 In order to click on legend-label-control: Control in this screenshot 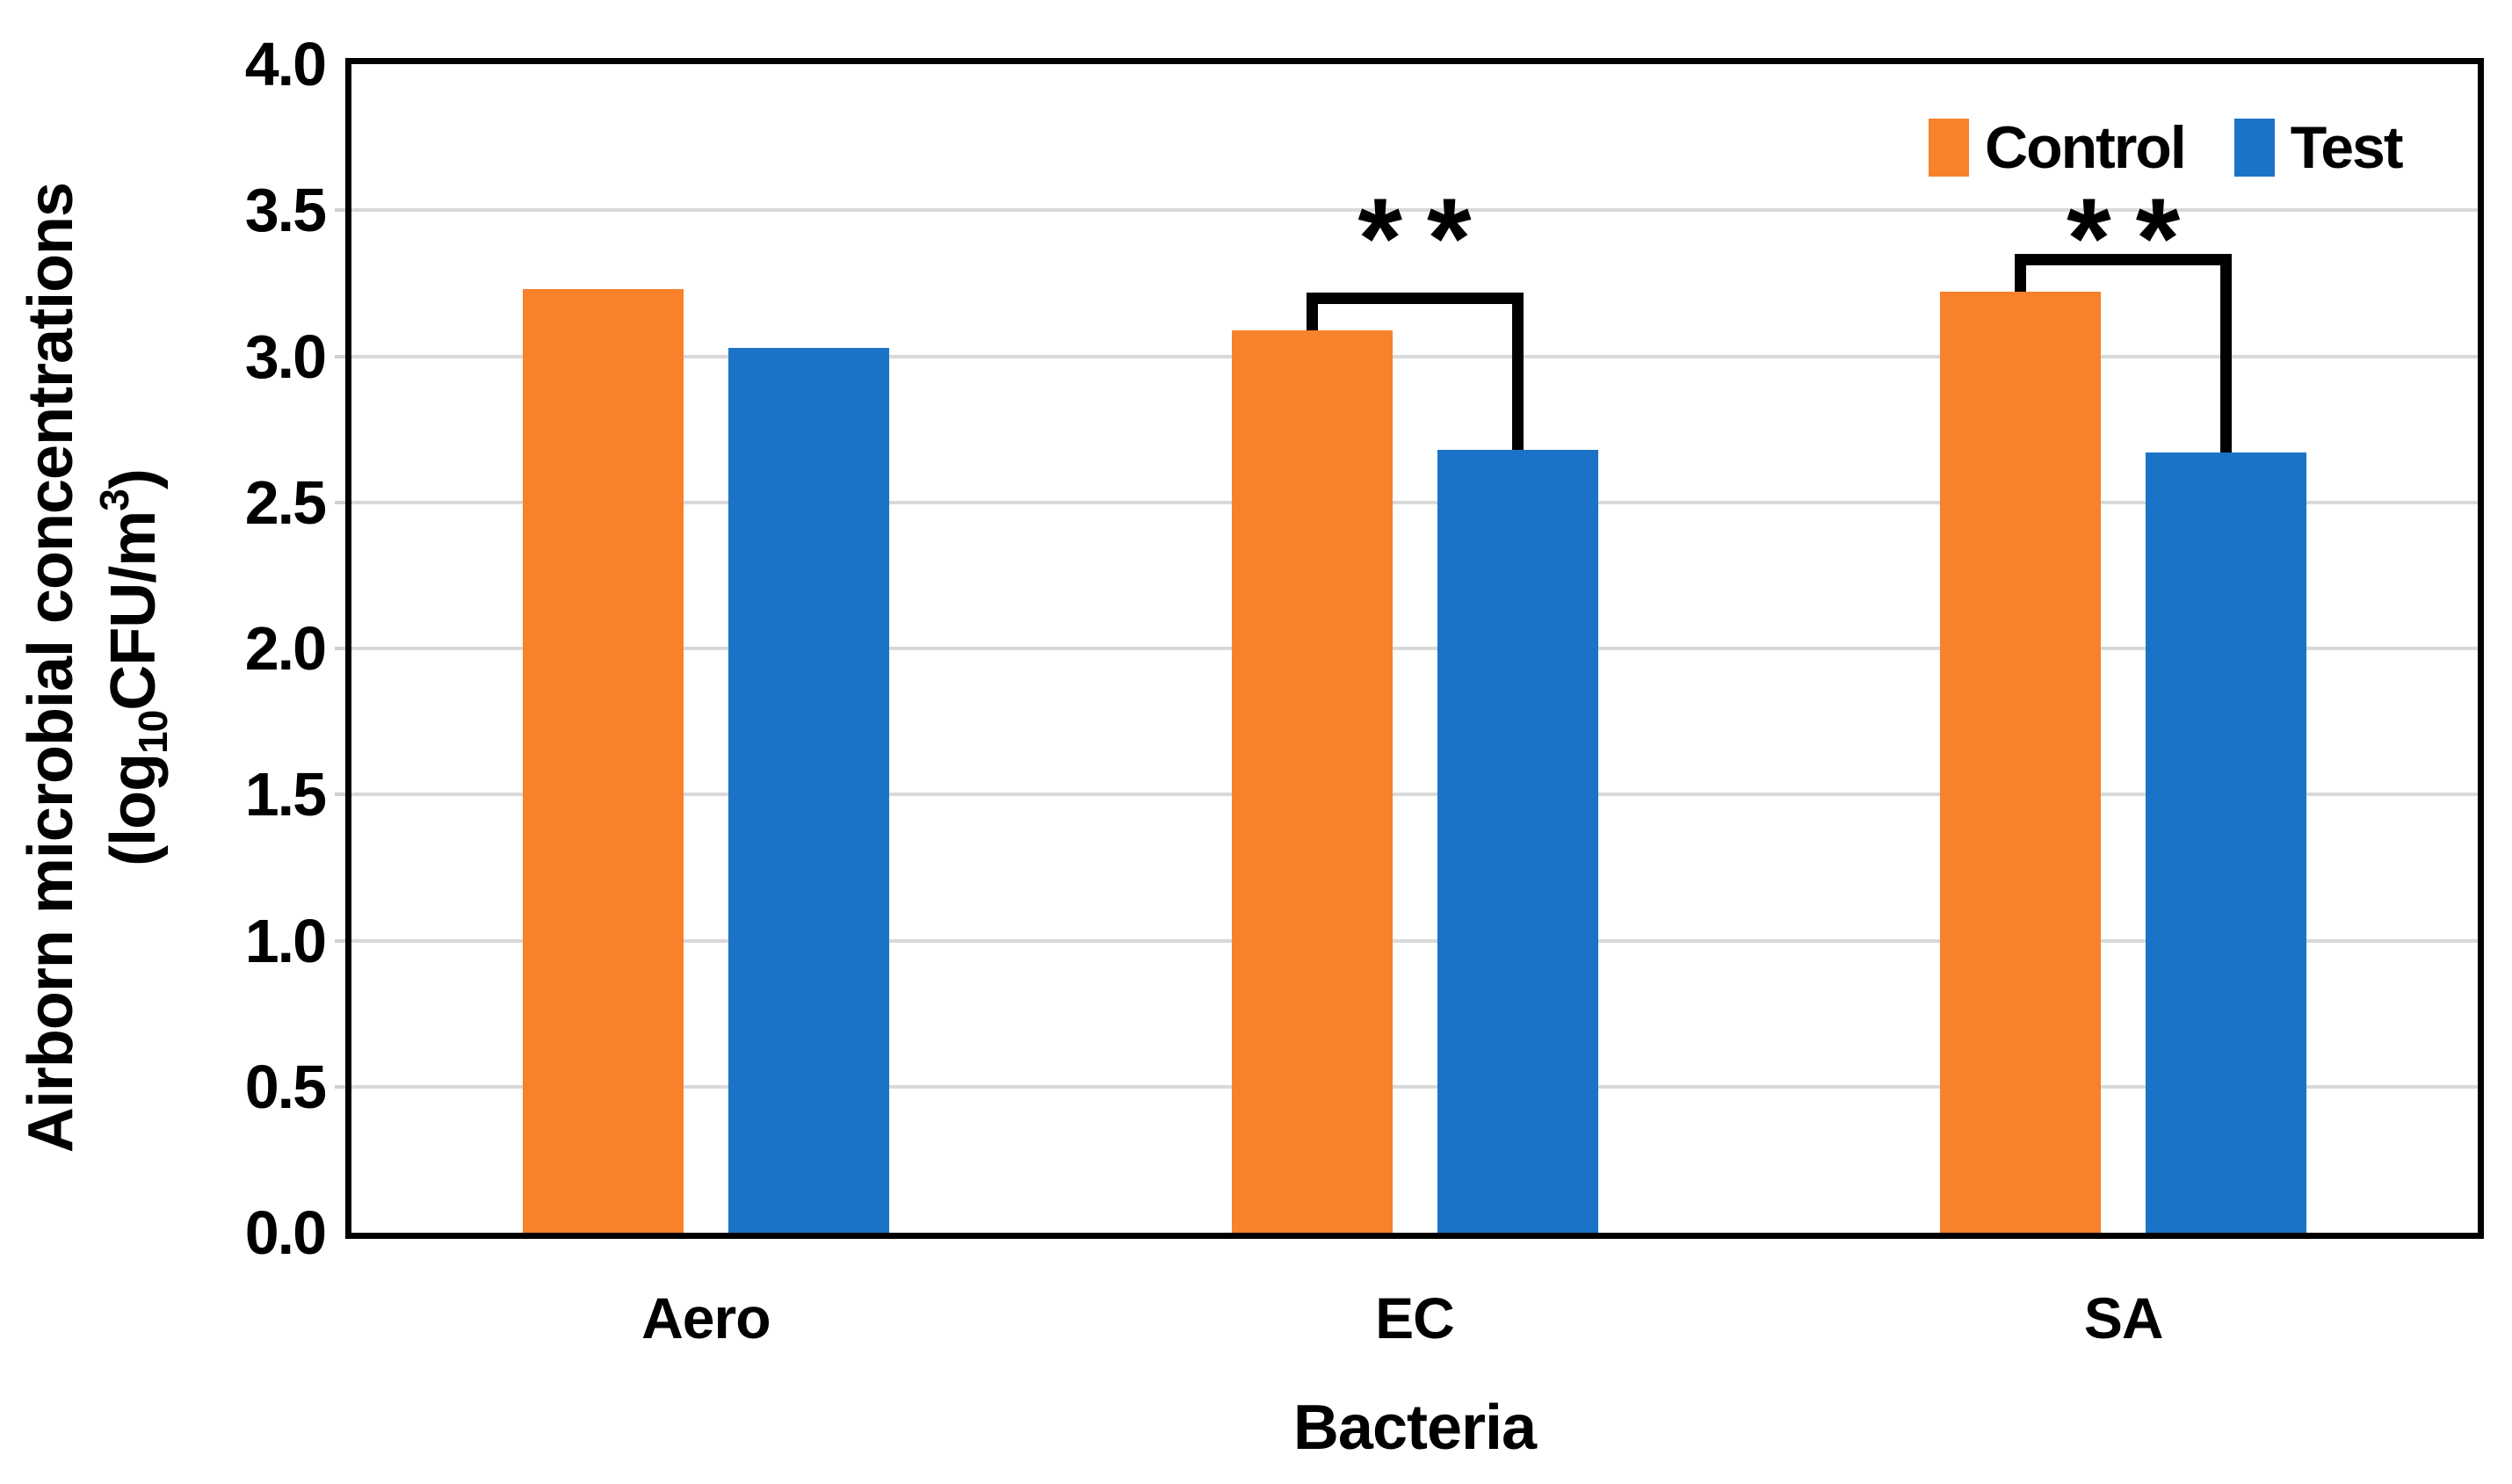, I will do `click(2086, 148)`.